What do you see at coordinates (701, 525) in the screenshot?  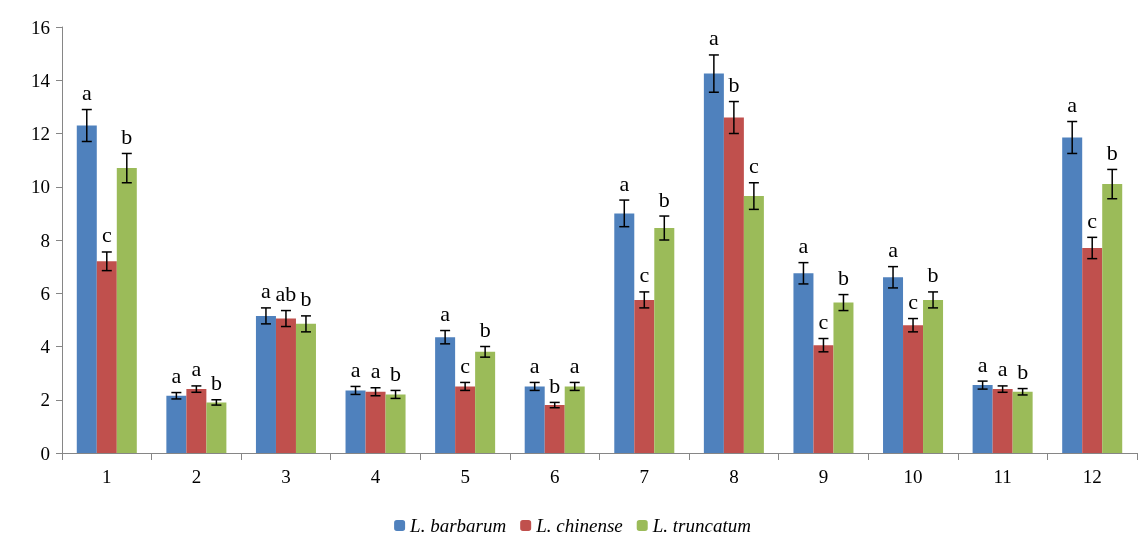 I see `legend-label: L. truncatum` at bounding box center [701, 525].